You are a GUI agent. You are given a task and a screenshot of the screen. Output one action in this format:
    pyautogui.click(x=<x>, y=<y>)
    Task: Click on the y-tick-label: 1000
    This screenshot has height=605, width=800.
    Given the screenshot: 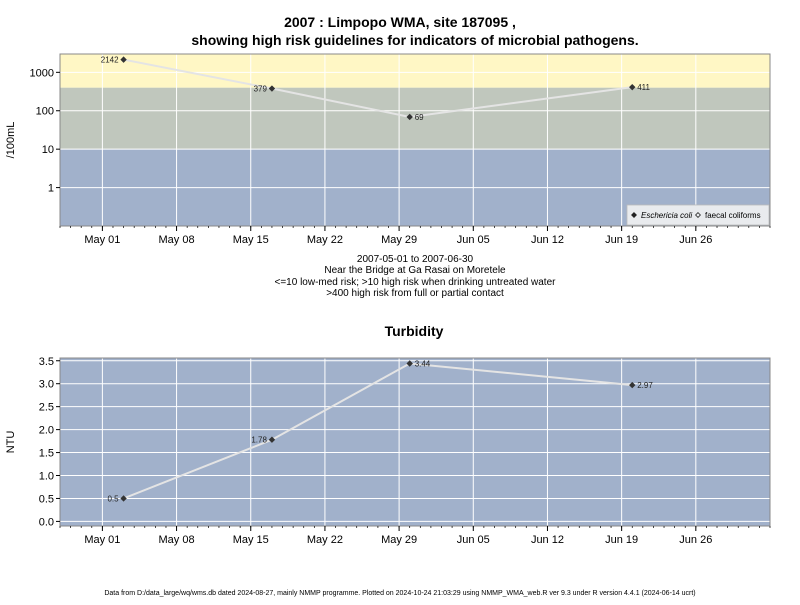 What is the action you would take?
    pyautogui.click(x=42, y=73)
    